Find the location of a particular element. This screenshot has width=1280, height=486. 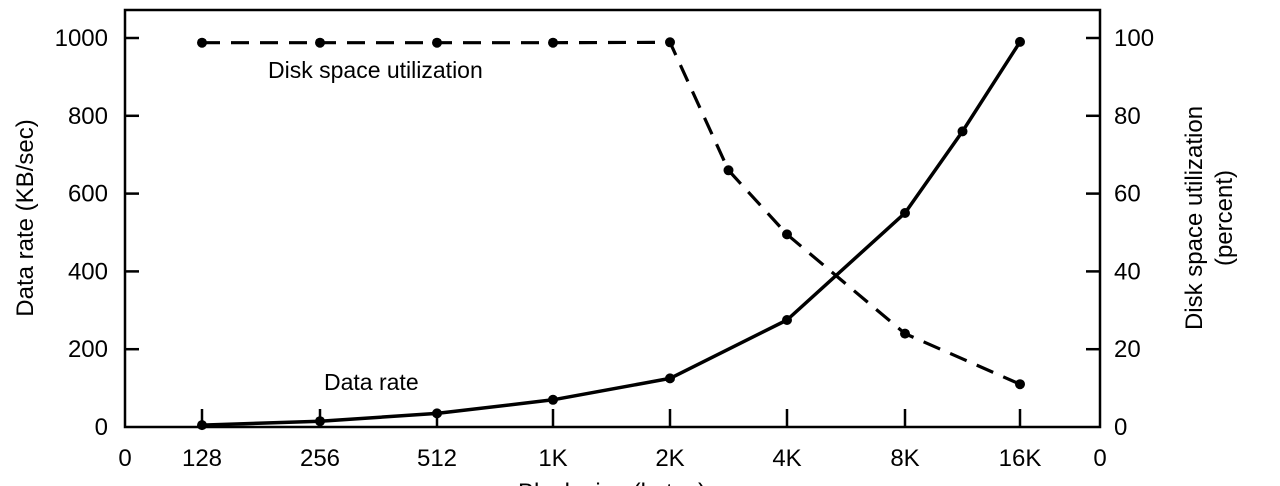

y-left-tick-label: 400 is located at coordinates (88, 271).